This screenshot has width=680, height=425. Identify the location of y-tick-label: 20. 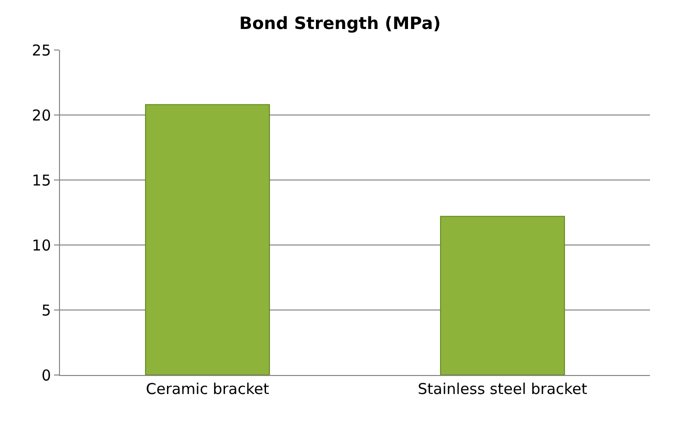
(41, 115).